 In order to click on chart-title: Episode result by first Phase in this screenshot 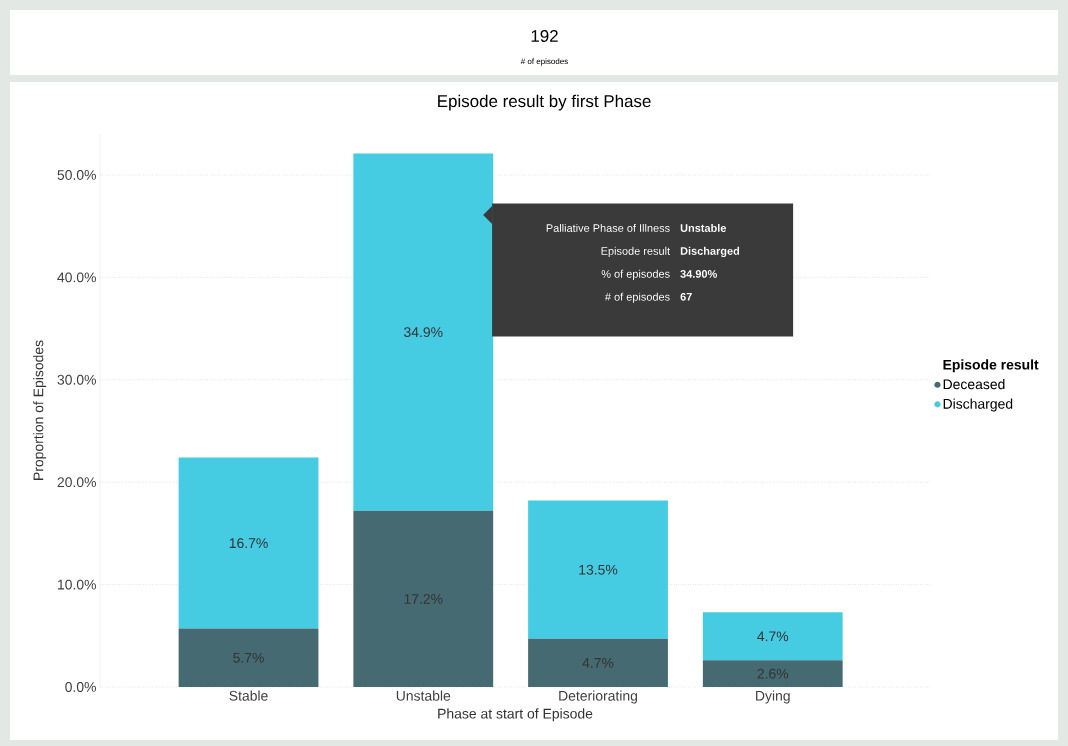, I will do `click(544, 102)`.